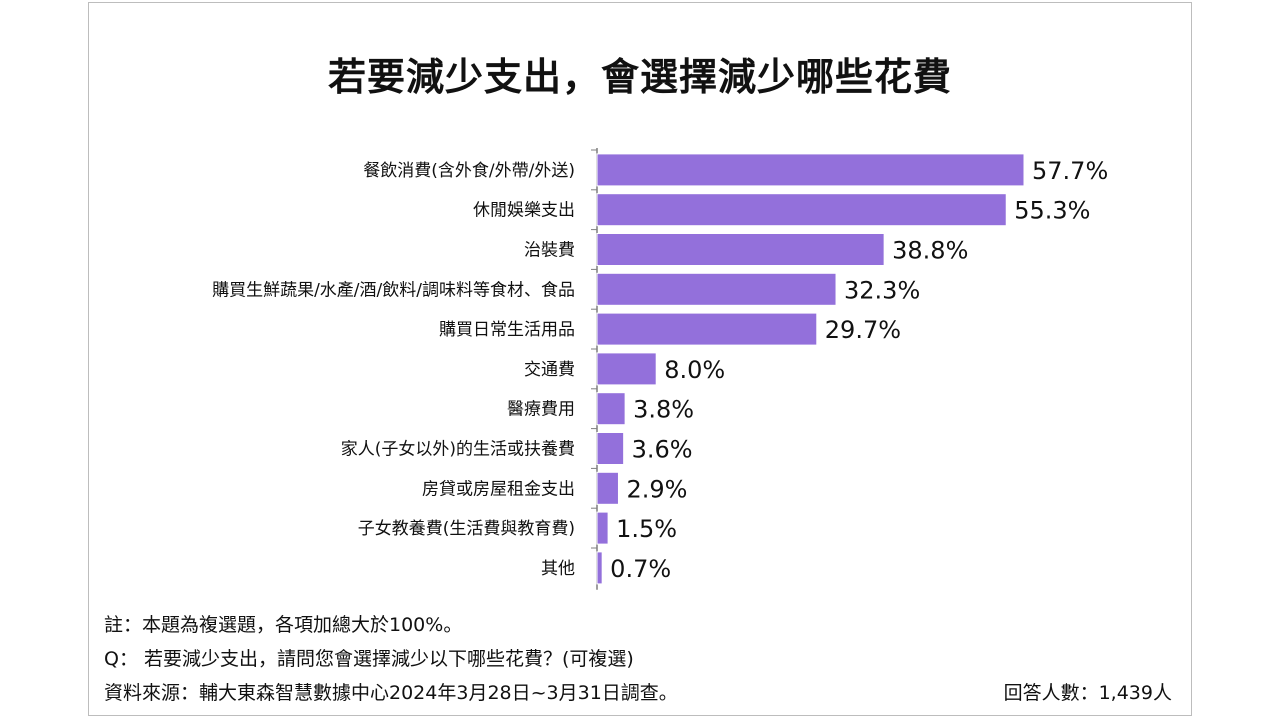 Image resolution: width=1280 pixels, height=720 pixels. I want to click on value-label: 1.5%, so click(646, 529).